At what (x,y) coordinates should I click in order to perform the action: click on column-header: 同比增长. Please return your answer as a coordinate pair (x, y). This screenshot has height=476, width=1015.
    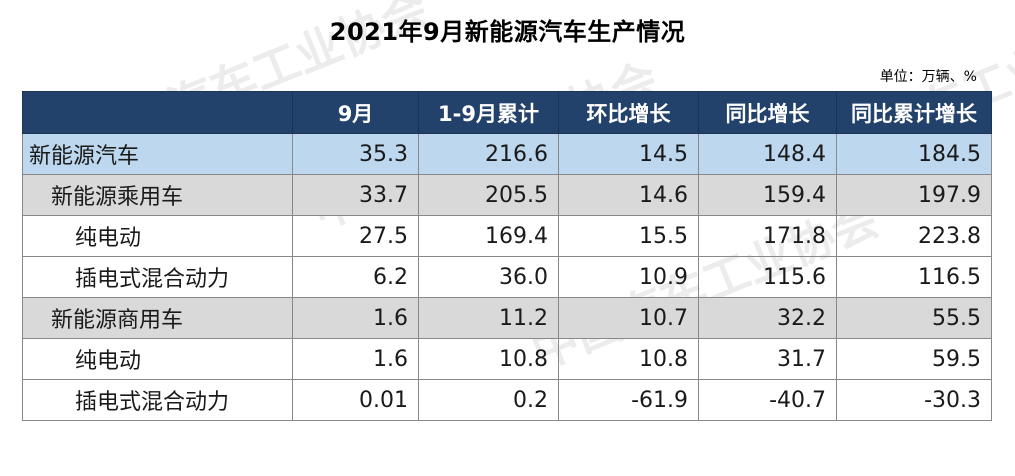
    Looking at the image, I should click on (767, 112).